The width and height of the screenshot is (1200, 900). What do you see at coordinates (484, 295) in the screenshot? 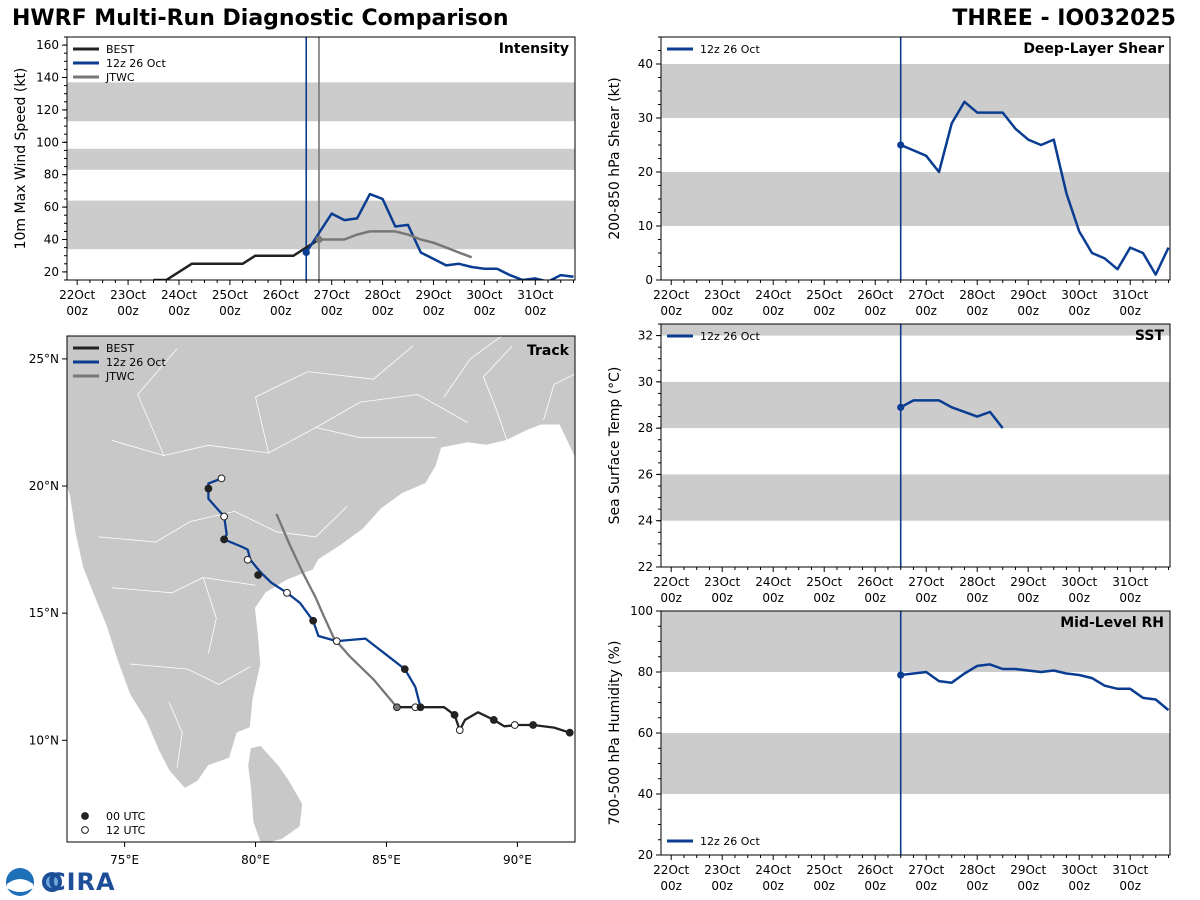
I see `intensity-xtick-label: 30Oct` at bounding box center [484, 295].